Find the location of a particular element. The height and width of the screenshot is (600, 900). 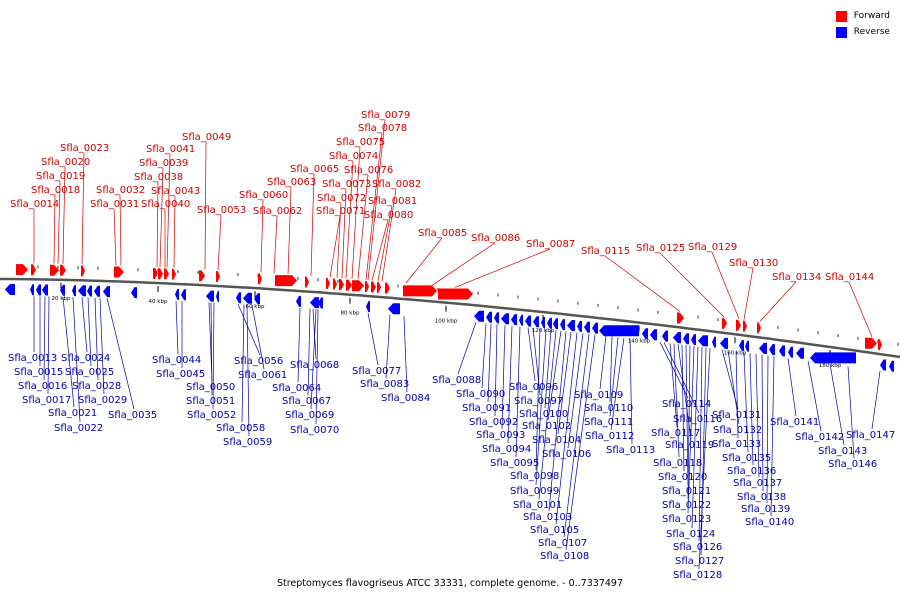

reverse-gene-label: Sfla_0146 is located at coordinates (852, 464).